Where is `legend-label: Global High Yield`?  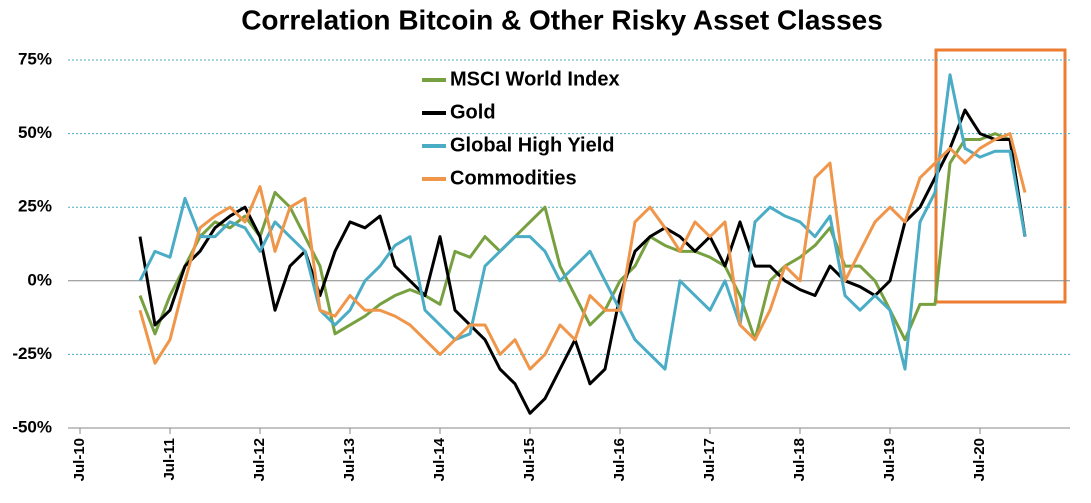
legend-label: Global High Yield is located at coordinates (532, 145).